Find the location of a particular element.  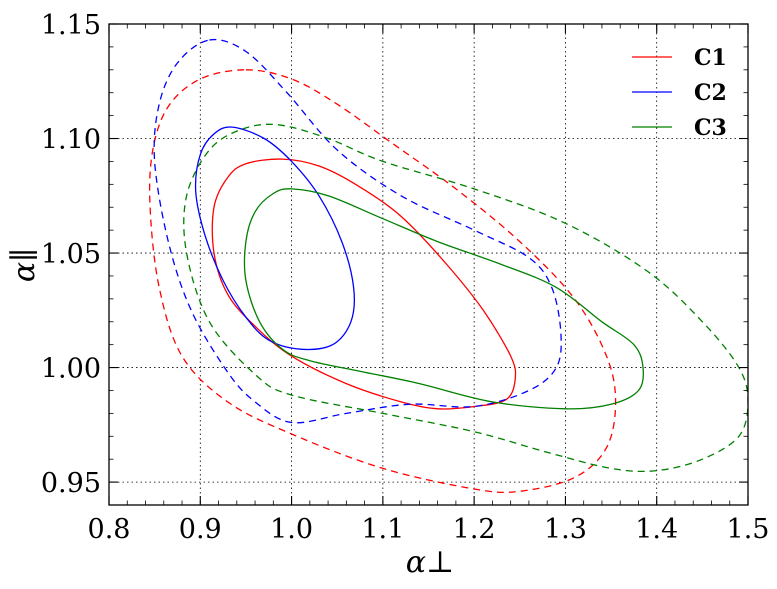

x-tick-label: 0.9 is located at coordinates (200, 529).